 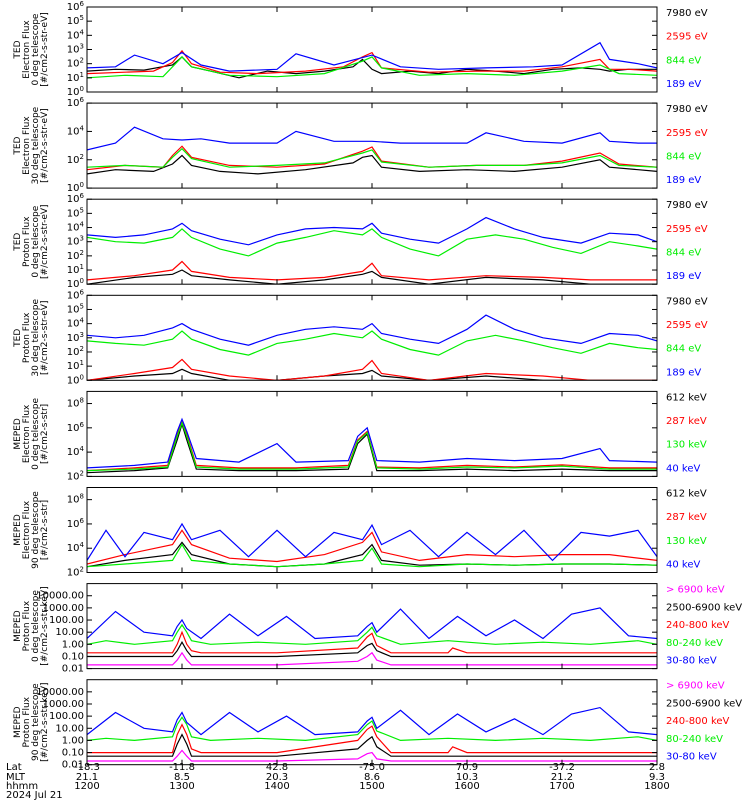 I want to click on x-tick-label-lat: -37.2, so click(x=562, y=767).